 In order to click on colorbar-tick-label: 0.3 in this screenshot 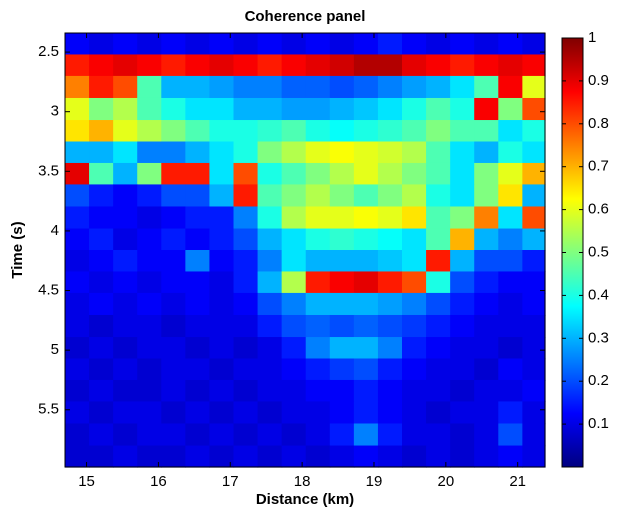, I will do `click(598, 337)`.